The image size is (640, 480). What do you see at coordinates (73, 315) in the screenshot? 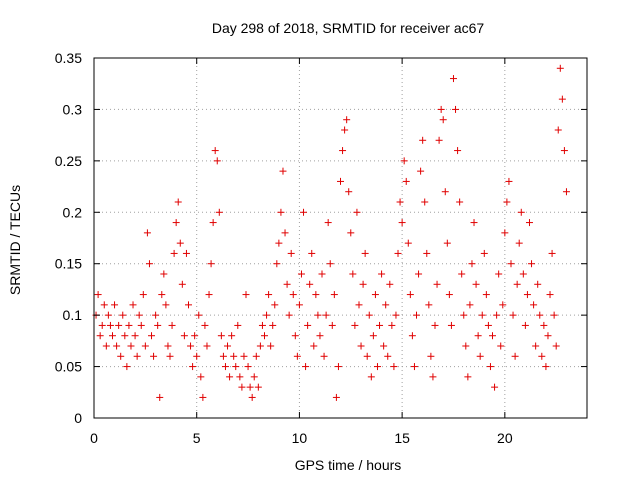
I see `y-tick-label: 0.1` at bounding box center [73, 315].